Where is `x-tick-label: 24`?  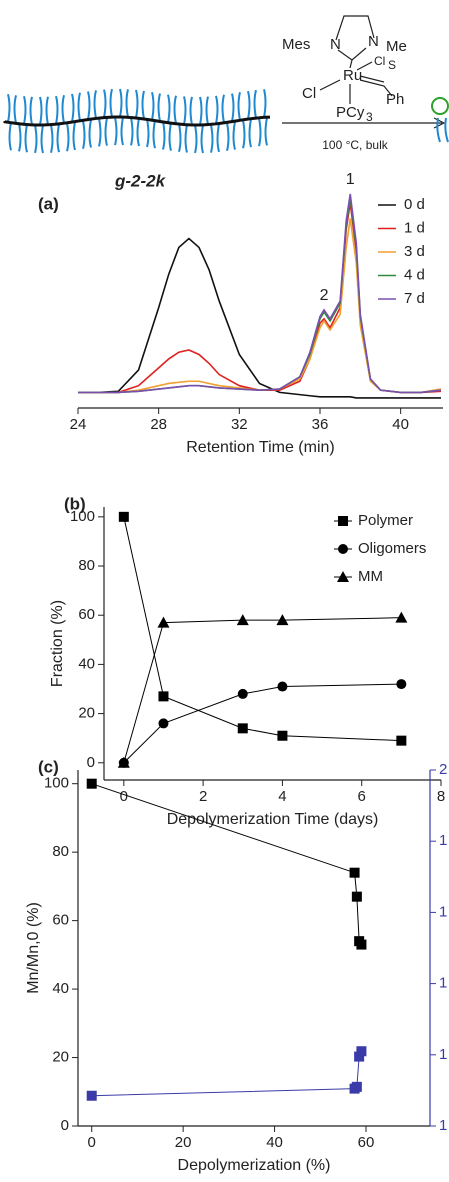 x-tick-label: 24 is located at coordinates (78, 424).